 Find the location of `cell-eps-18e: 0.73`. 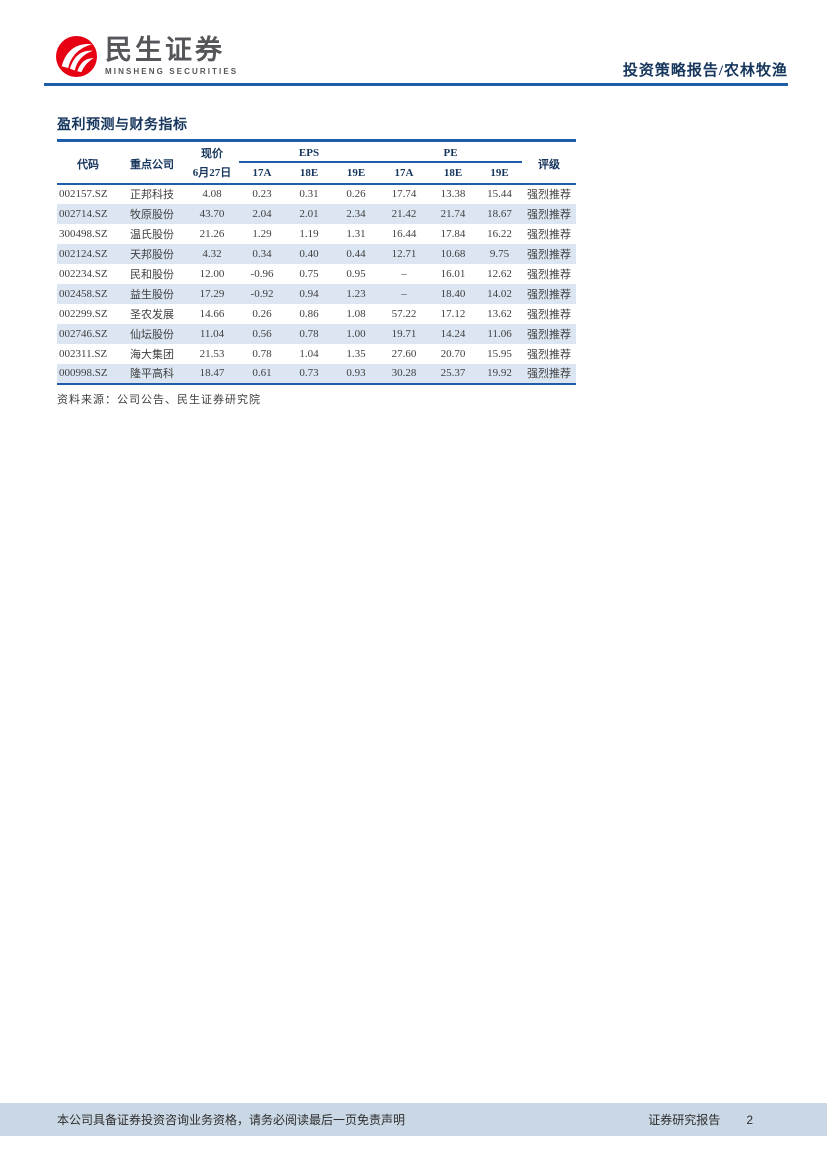

cell-eps-18e: 0.73 is located at coordinates (309, 373).